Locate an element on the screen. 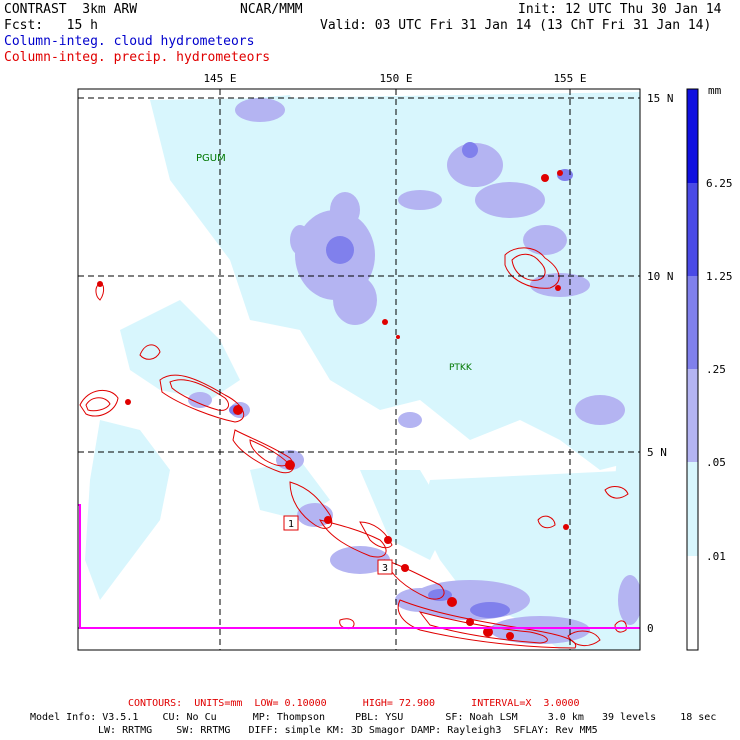 The height and width of the screenshot is (740, 740). init-time: Init: 12 UTC Thu 30 Jan 14 is located at coordinates (620, 9).